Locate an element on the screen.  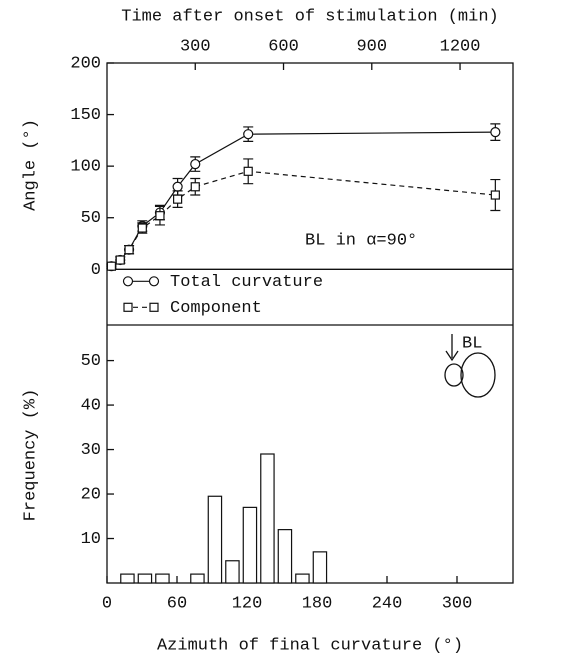
x-tick-label: 120 is located at coordinates (247, 603).